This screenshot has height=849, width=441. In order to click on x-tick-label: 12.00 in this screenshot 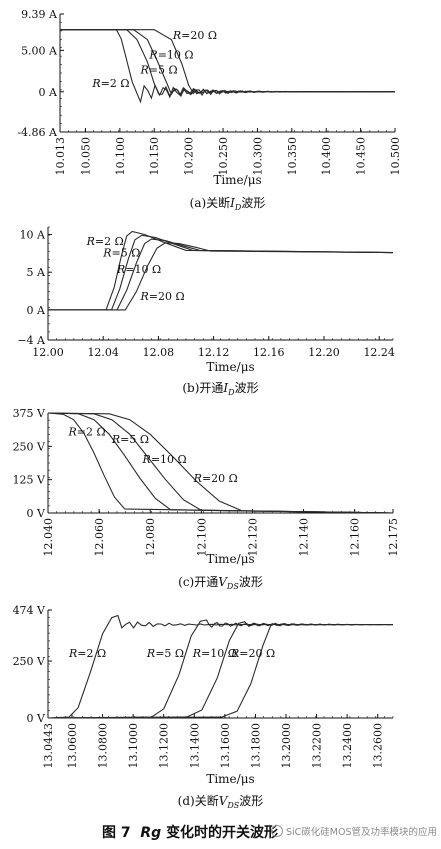, I will do `click(48, 352)`.